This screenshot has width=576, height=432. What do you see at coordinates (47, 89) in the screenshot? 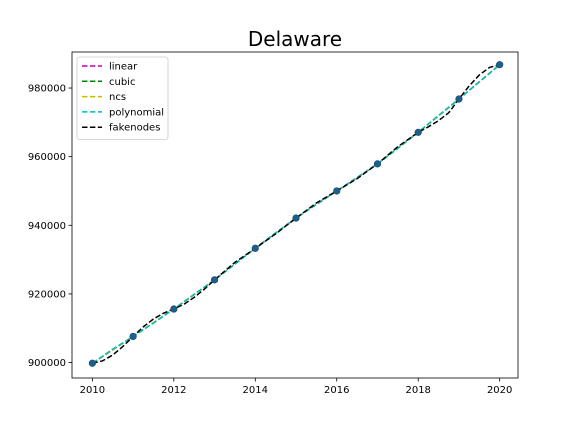
I see `y-tick-label: 980000` at bounding box center [47, 89].